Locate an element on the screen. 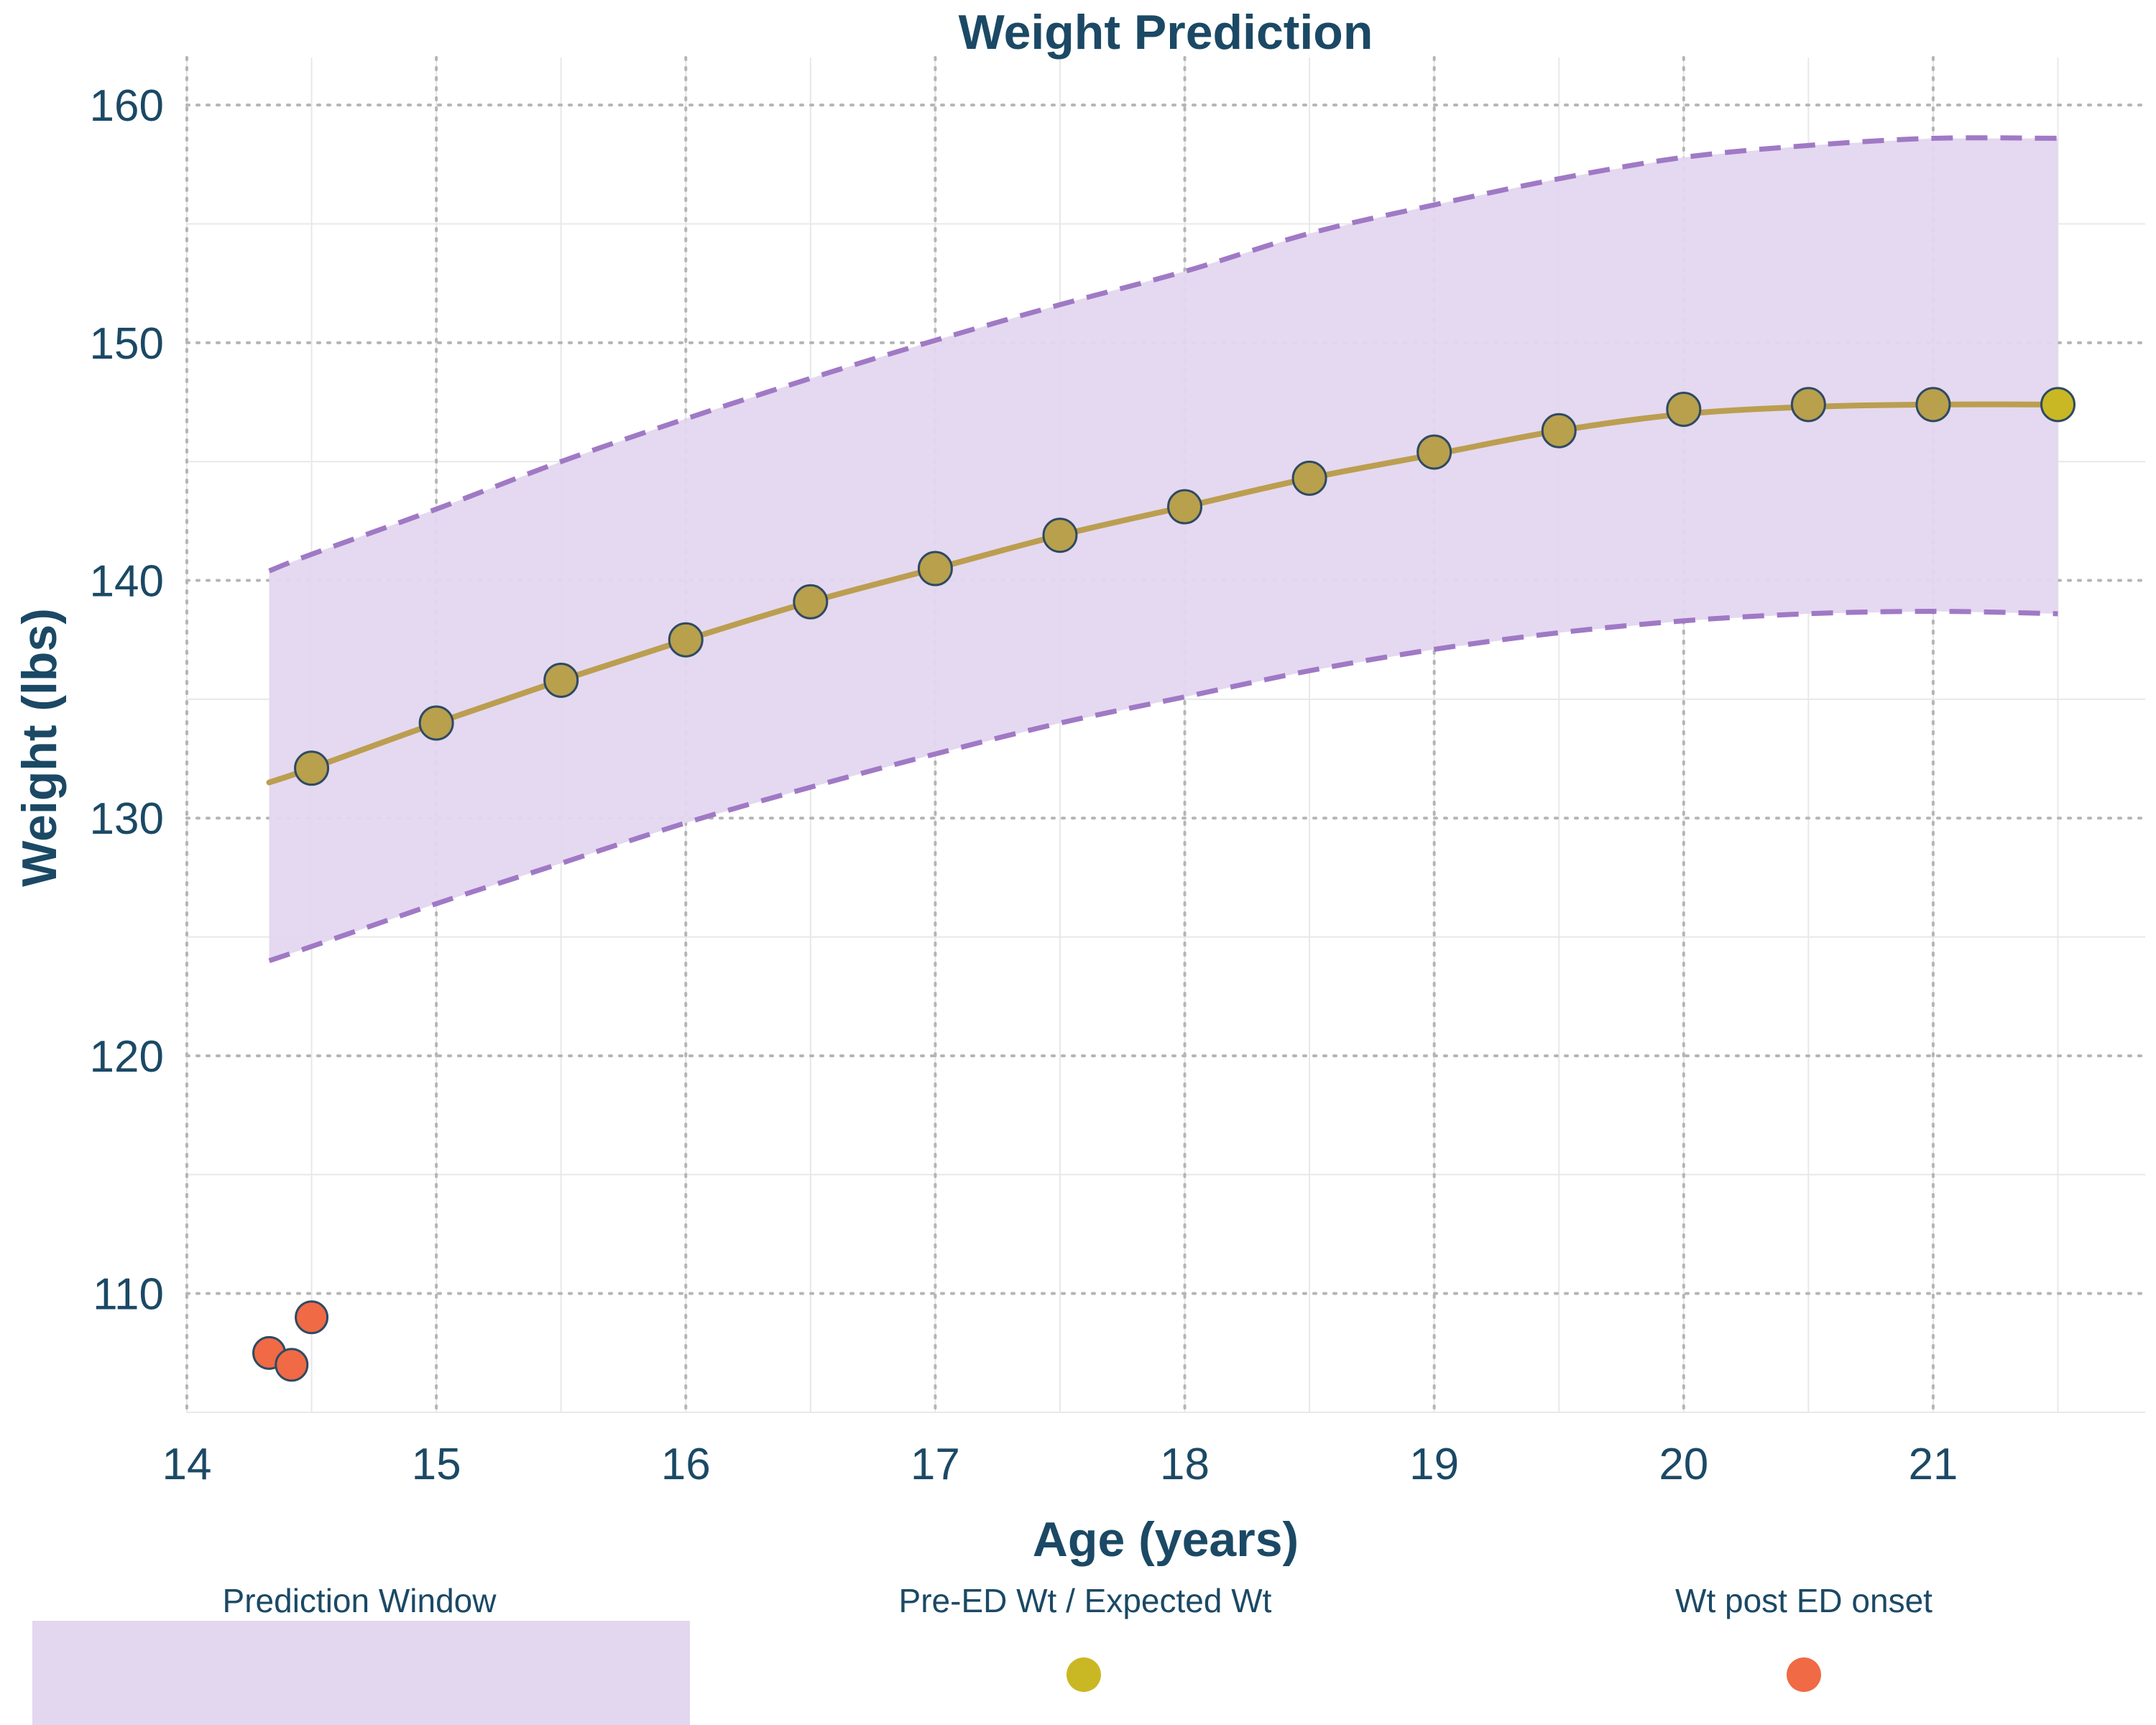 This screenshot has height=1725, width=2156. y-tick-label: 110 is located at coordinates (128, 1295).